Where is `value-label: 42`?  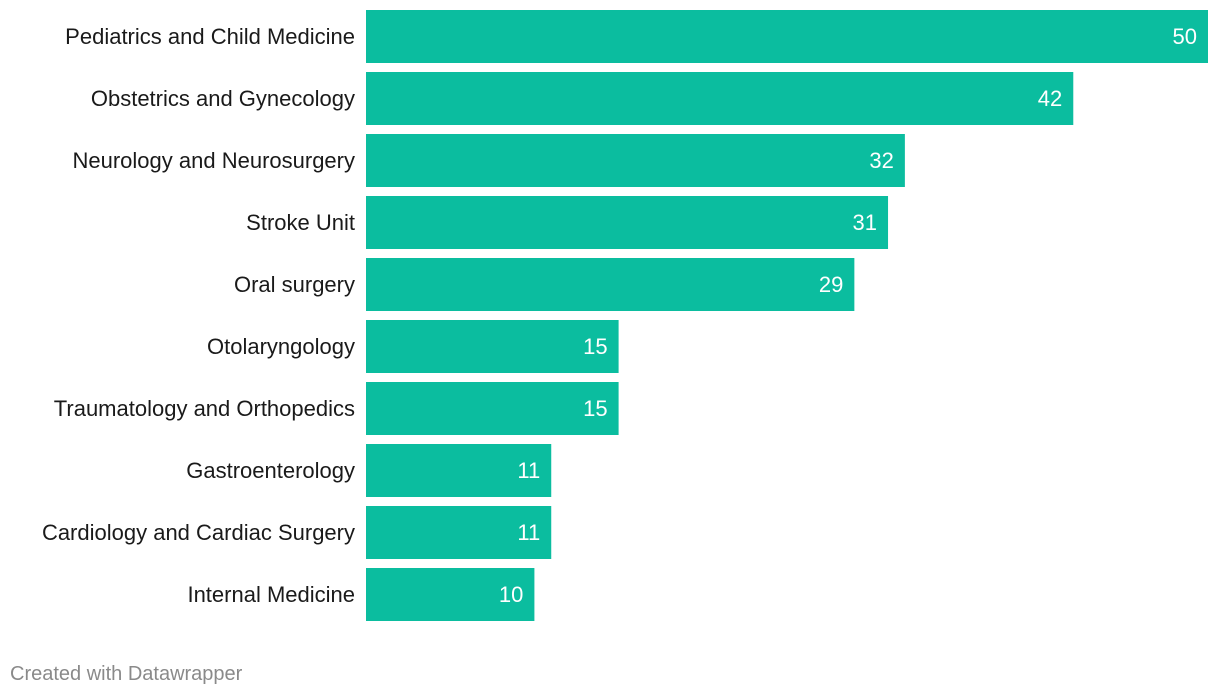
value-label: 42 is located at coordinates (1050, 98).